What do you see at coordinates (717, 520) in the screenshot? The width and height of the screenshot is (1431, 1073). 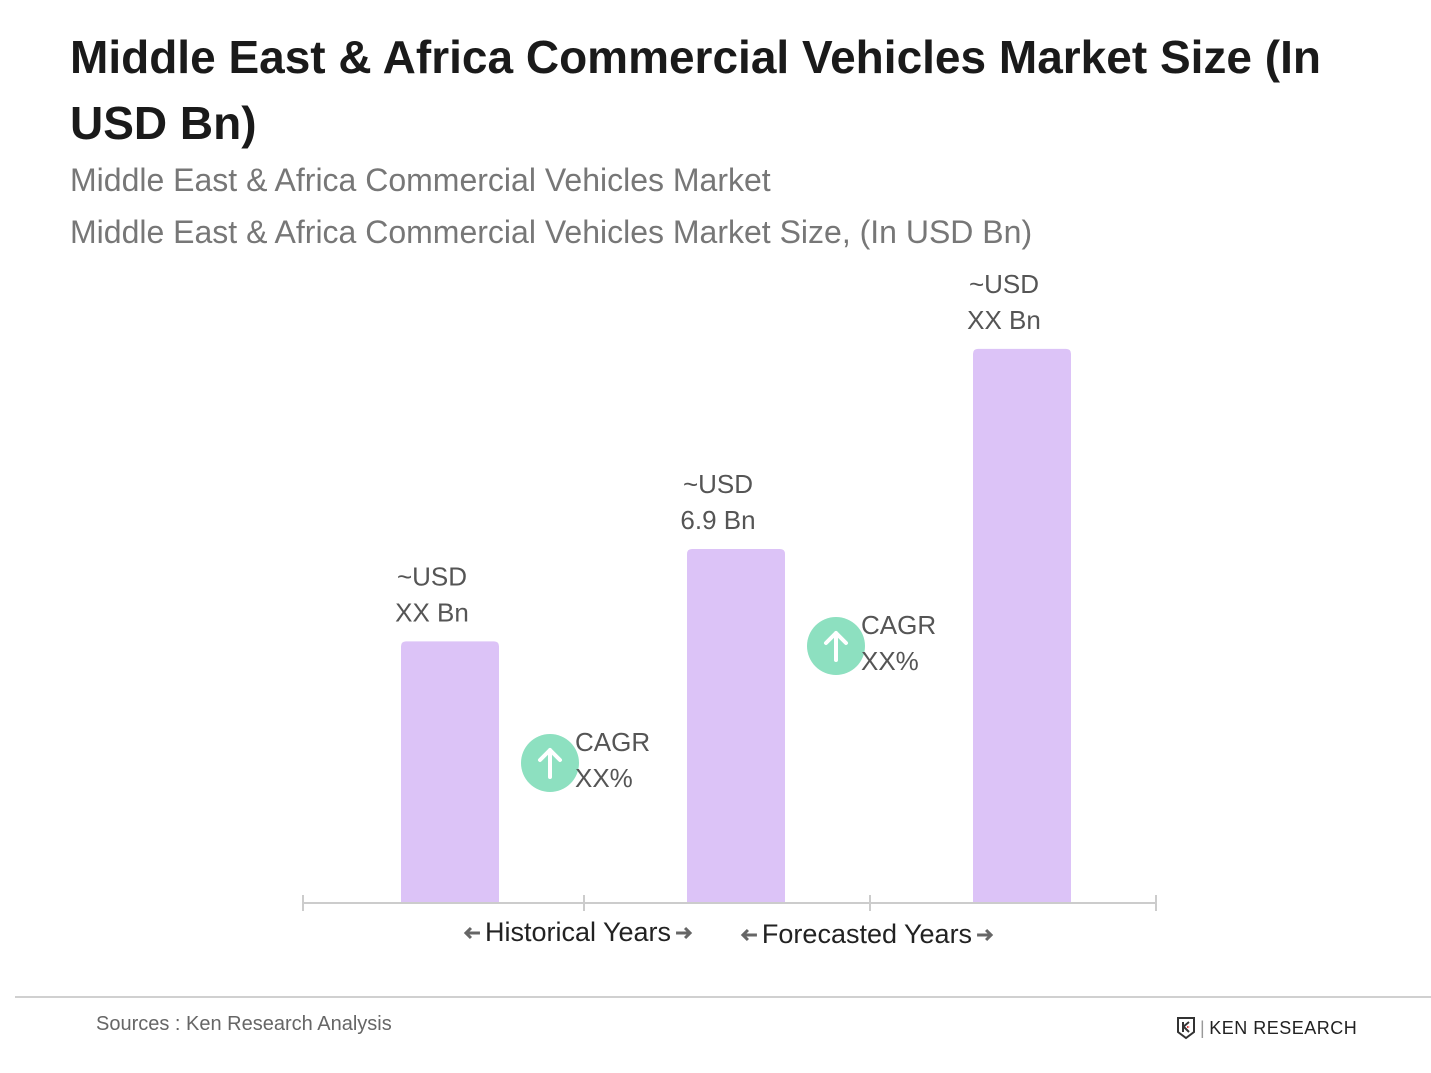 I see `data-label: 6.9 Bn` at bounding box center [717, 520].